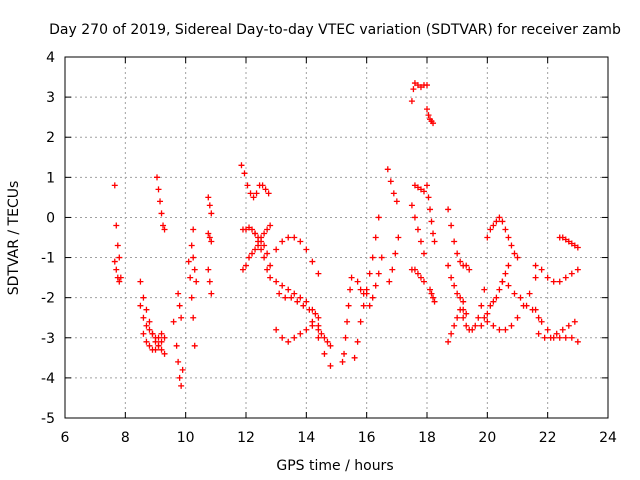 The width and height of the screenshot is (640, 480). Describe the element at coordinates (48, 379) in the screenshot. I see `y-tick-label: -4` at that location.